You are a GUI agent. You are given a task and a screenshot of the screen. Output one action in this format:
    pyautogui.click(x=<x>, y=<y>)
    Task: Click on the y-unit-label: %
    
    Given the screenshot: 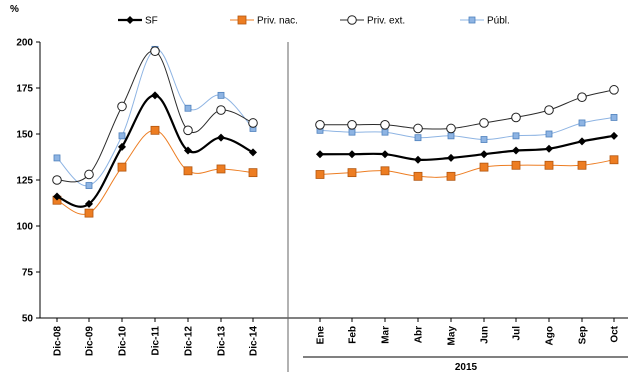 What is the action you would take?
    pyautogui.click(x=14, y=9)
    